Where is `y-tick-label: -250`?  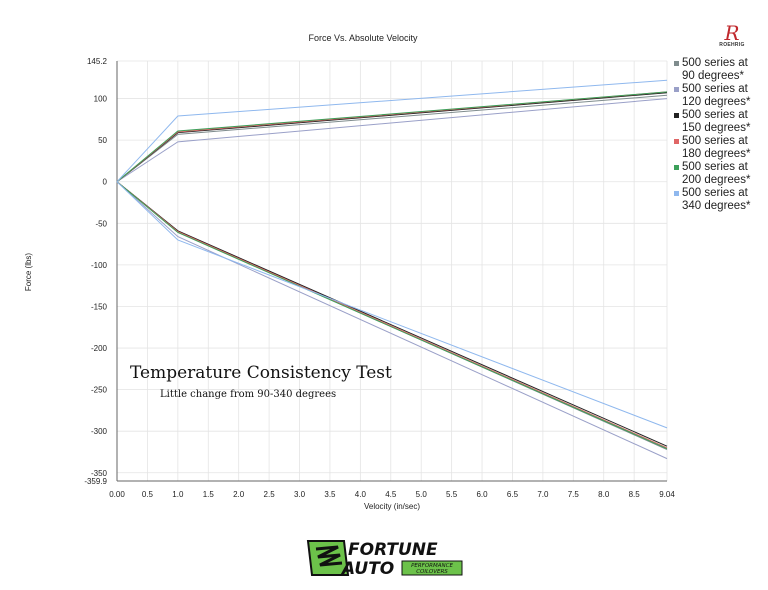
y-tick-label: -250 is located at coordinates (99, 390).